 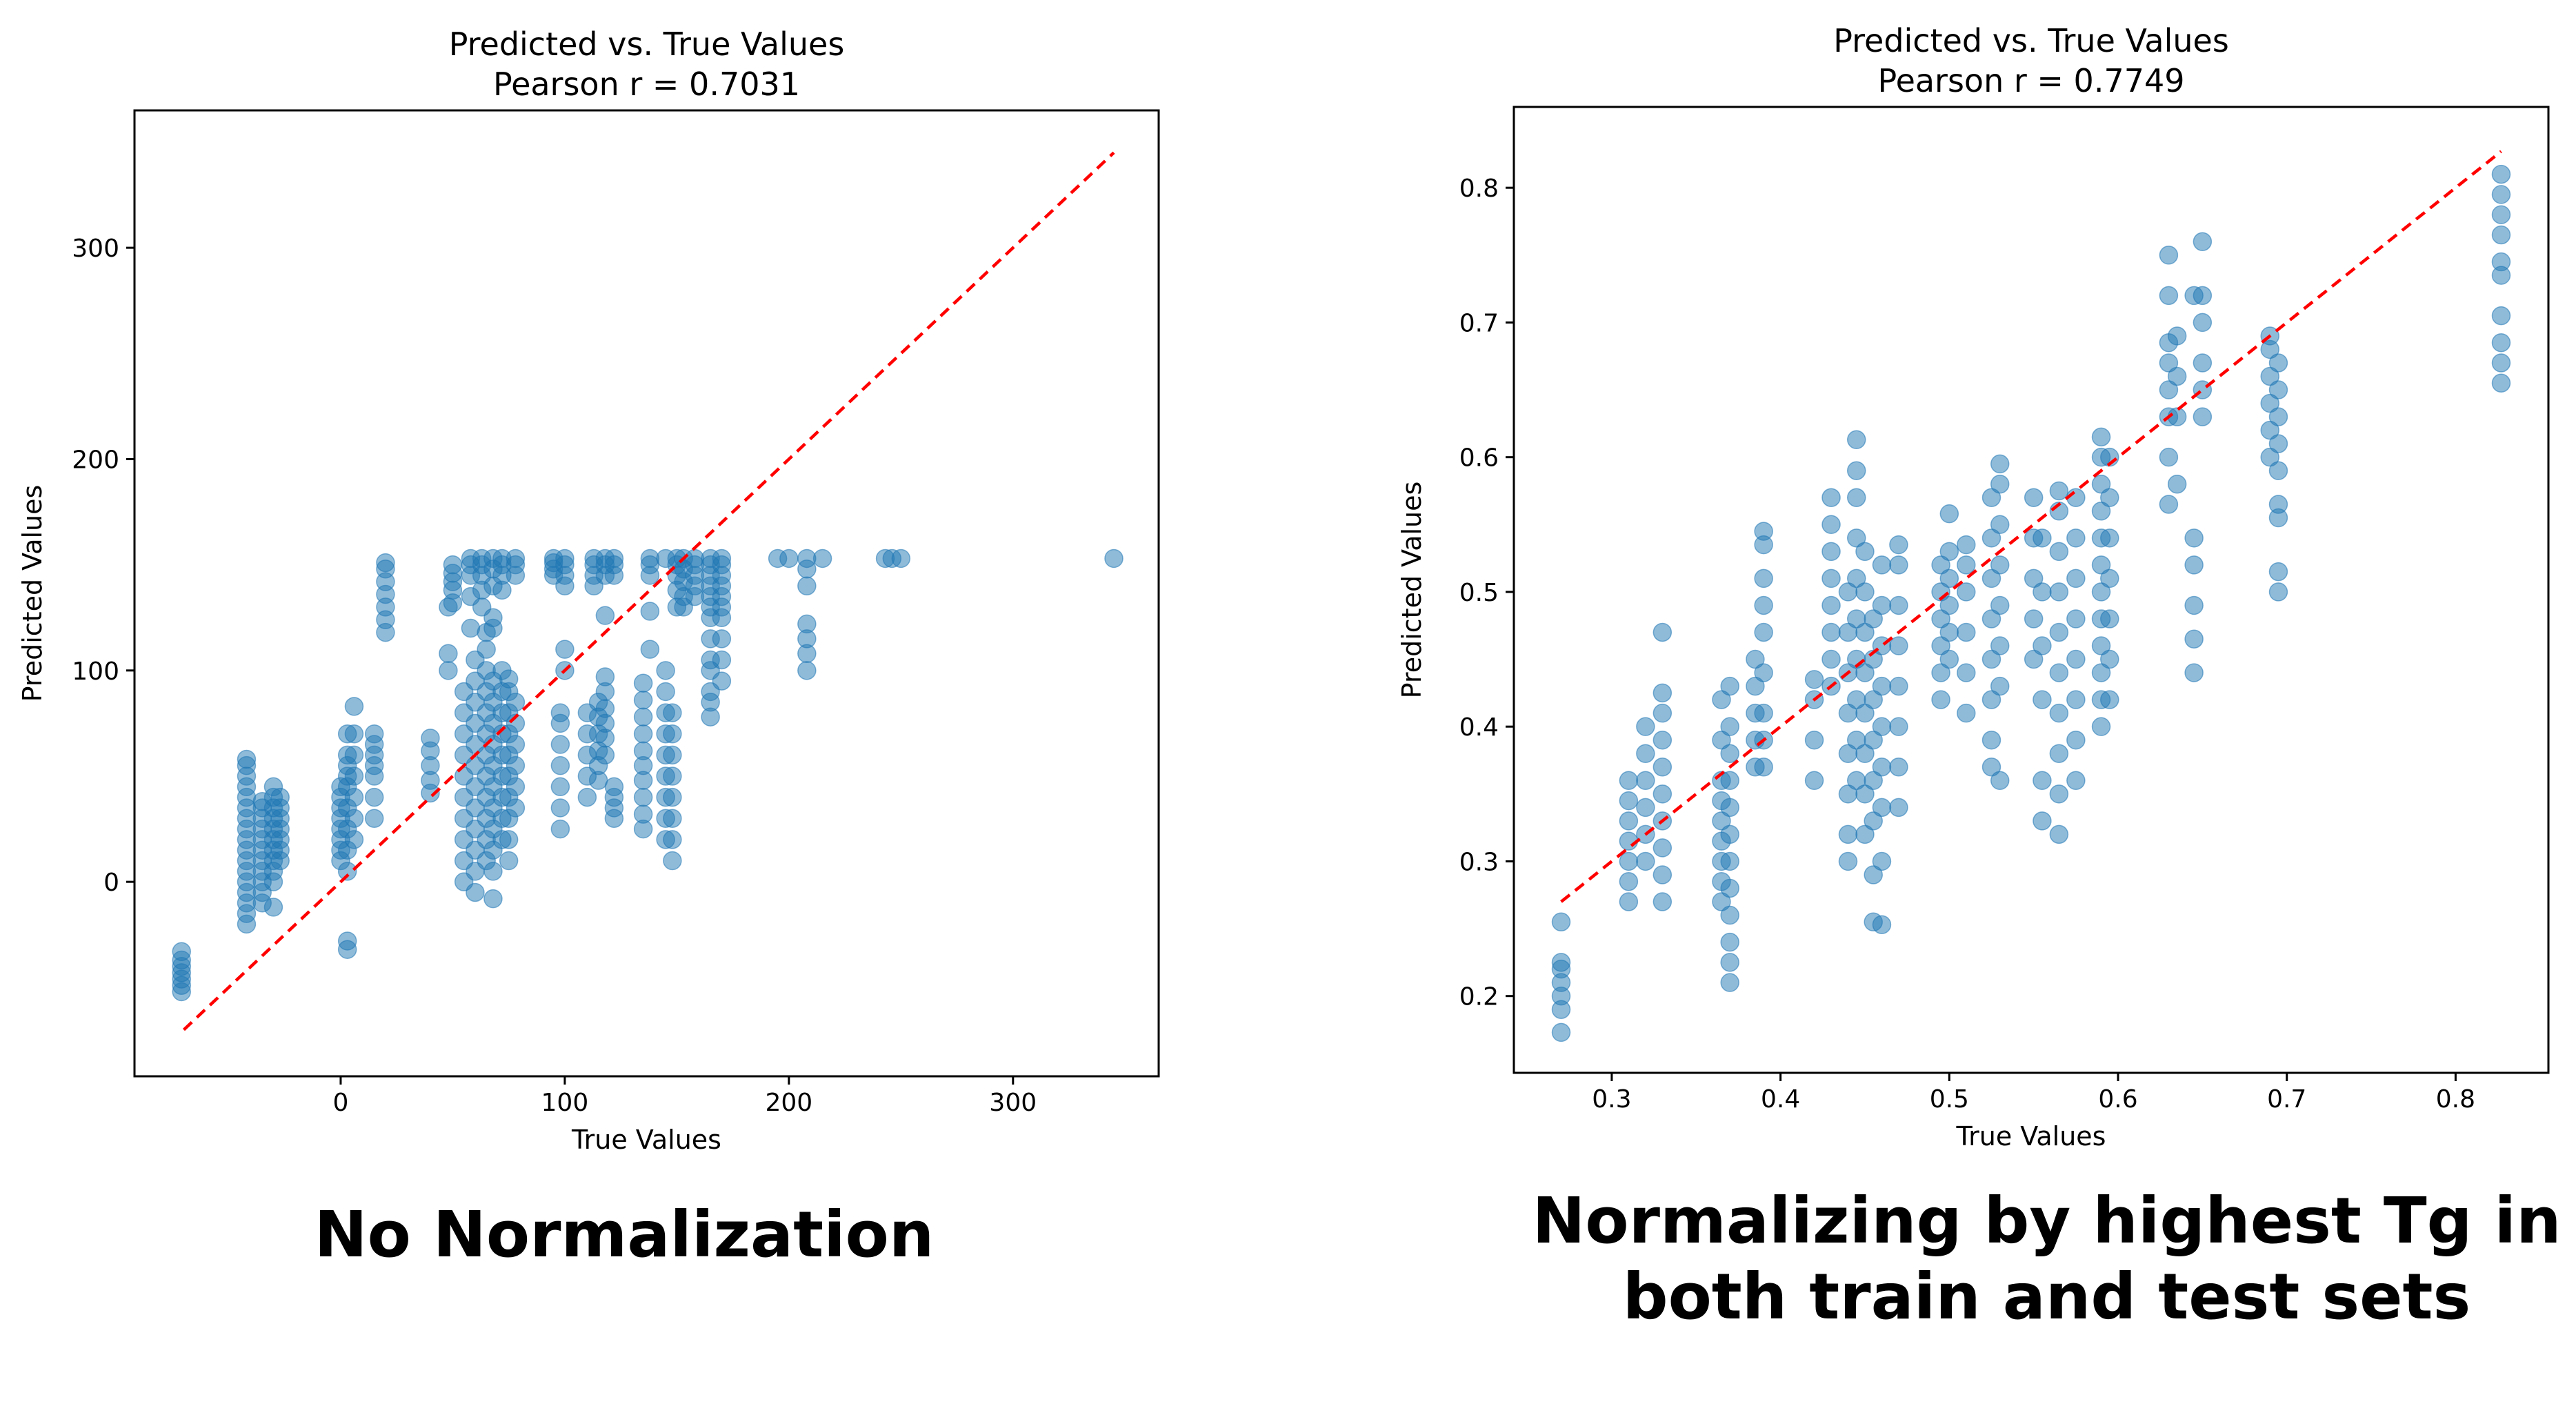 What do you see at coordinates (1479, 593) in the screenshot?
I see `y-tick-label: 0.5` at bounding box center [1479, 593].